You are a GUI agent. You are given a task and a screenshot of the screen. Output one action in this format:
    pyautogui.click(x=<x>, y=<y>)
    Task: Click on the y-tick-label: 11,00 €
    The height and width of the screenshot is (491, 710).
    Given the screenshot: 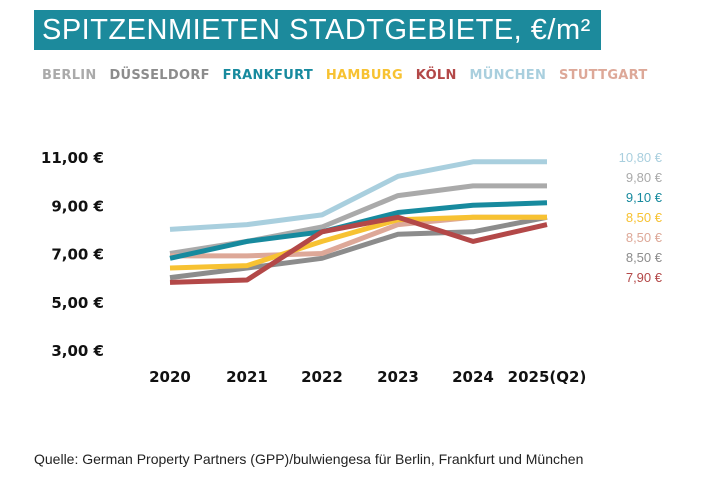 What is the action you would take?
    pyautogui.click(x=72, y=158)
    